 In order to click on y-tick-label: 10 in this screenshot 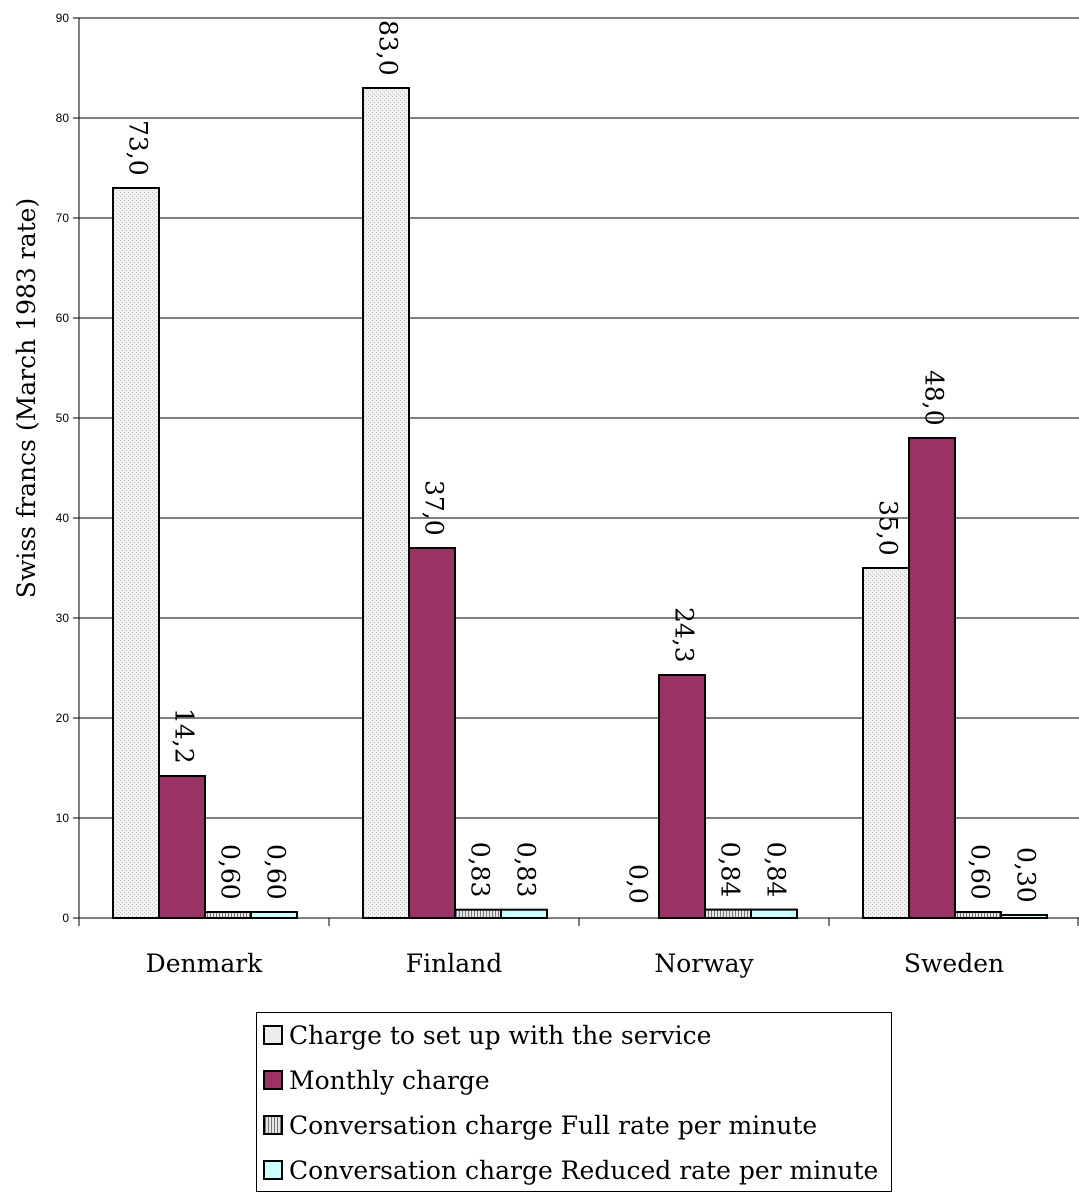, I will do `click(63, 818)`.